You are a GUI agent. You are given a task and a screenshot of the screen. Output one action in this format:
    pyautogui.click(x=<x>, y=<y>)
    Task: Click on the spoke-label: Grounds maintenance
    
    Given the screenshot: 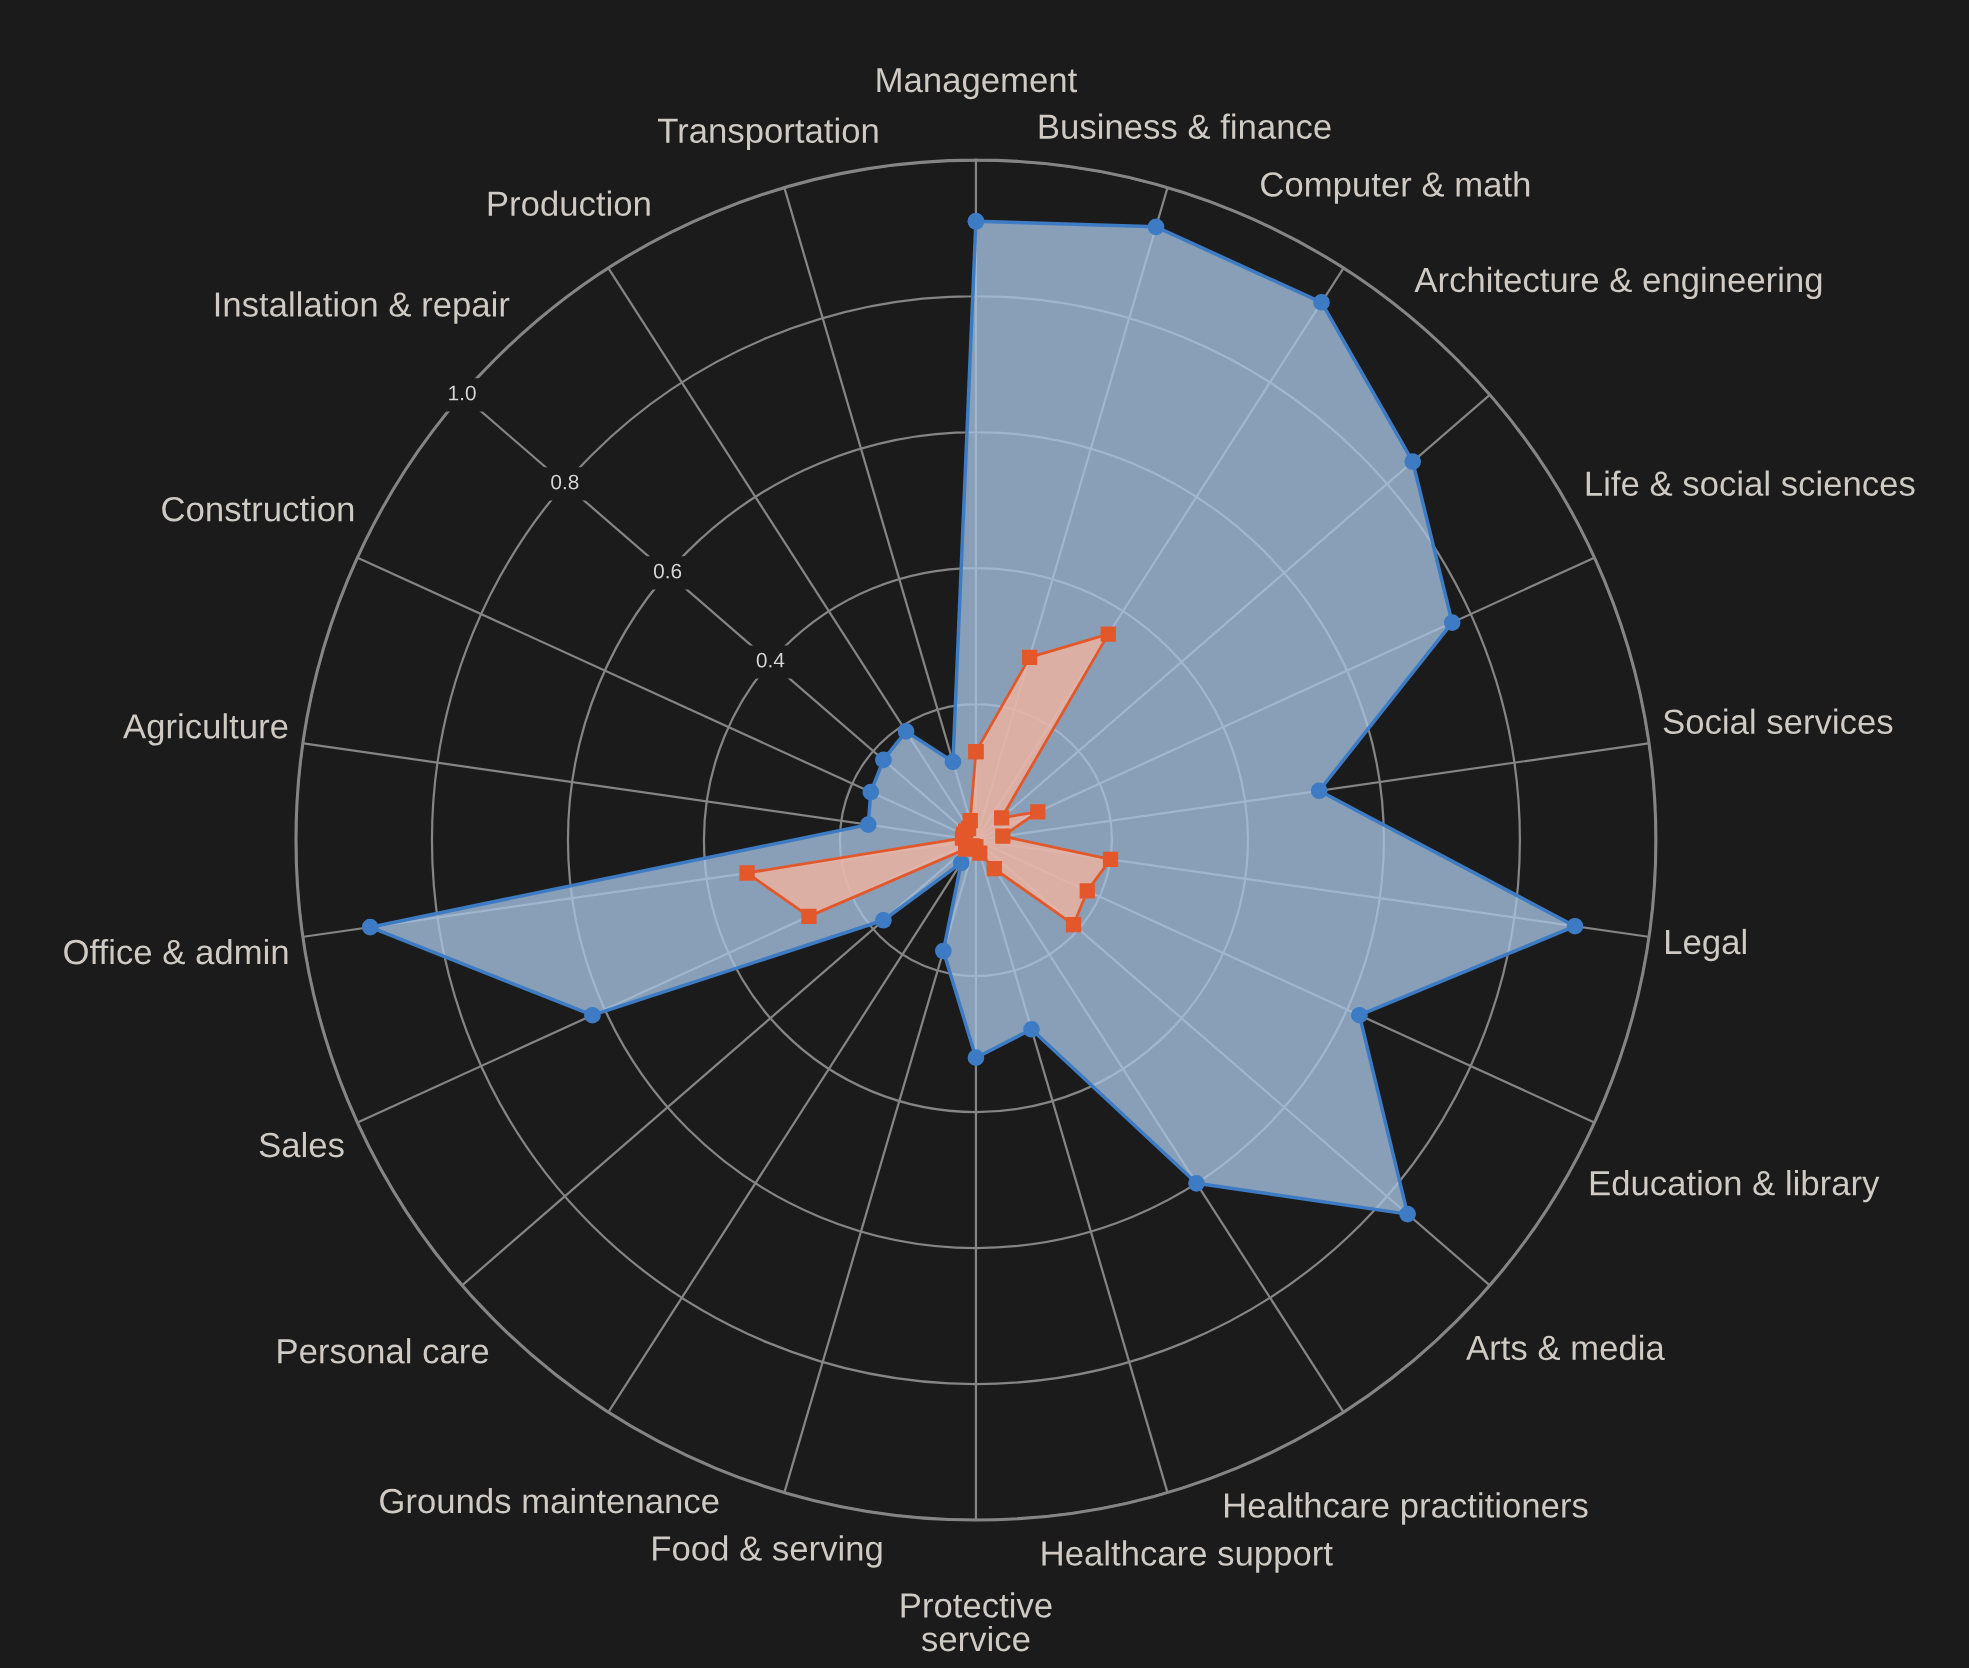 What is the action you would take?
    pyautogui.click(x=549, y=1500)
    